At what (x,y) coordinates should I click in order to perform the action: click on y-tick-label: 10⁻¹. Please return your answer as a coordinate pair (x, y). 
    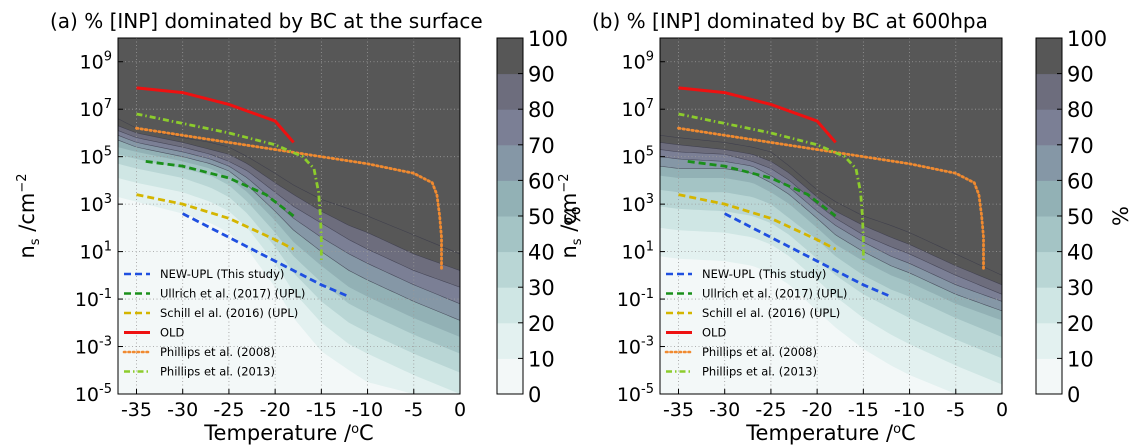
    Looking at the image, I should click on (93, 299).